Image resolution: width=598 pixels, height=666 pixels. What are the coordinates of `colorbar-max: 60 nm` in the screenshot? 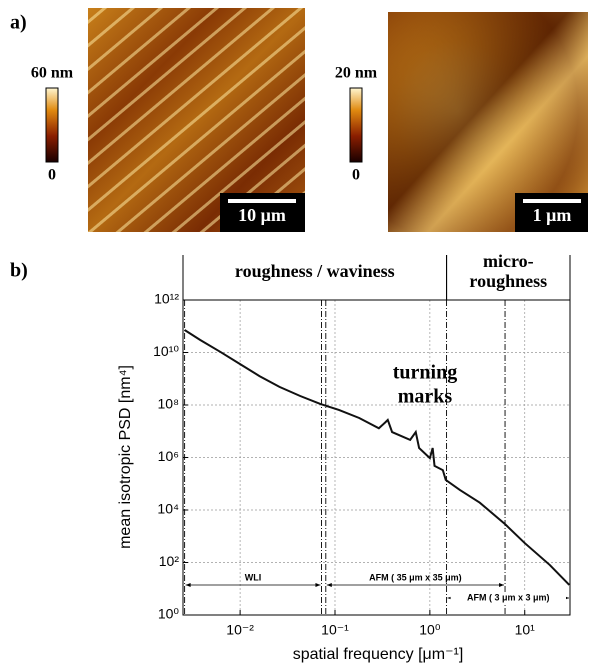 It's located at (52, 73).